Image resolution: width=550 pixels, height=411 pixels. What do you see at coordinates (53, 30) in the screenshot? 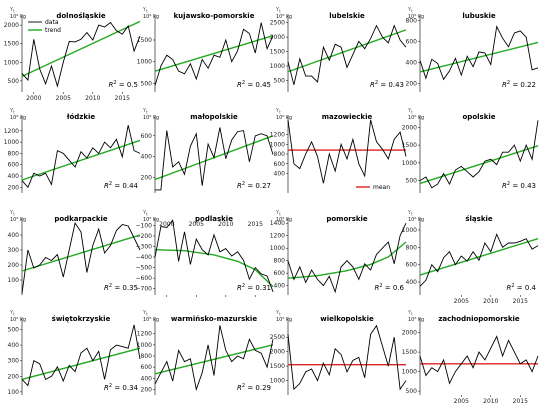
I see `legend-trend-label: trend` at bounding box center [53, 30].